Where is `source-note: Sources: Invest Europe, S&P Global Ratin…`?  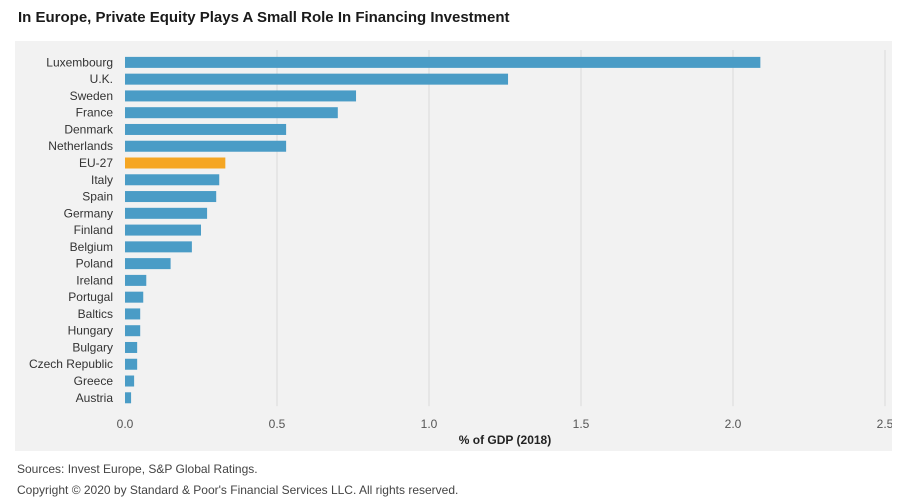 source-note: Sources: Invest Europe, S&P Global Ratin… is located at coordinates (137, 469).